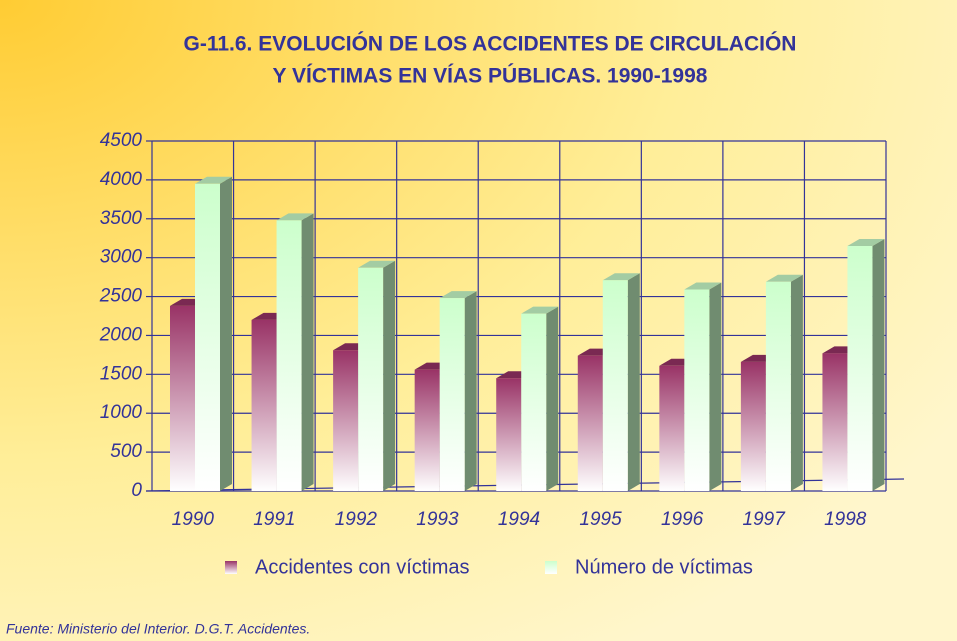 This screenshot has width=957, height=641. What do you see at coordinates (356, 519) in the screenshot?
I see `x-tick-label: 1992` at bounding box center [356, 519].